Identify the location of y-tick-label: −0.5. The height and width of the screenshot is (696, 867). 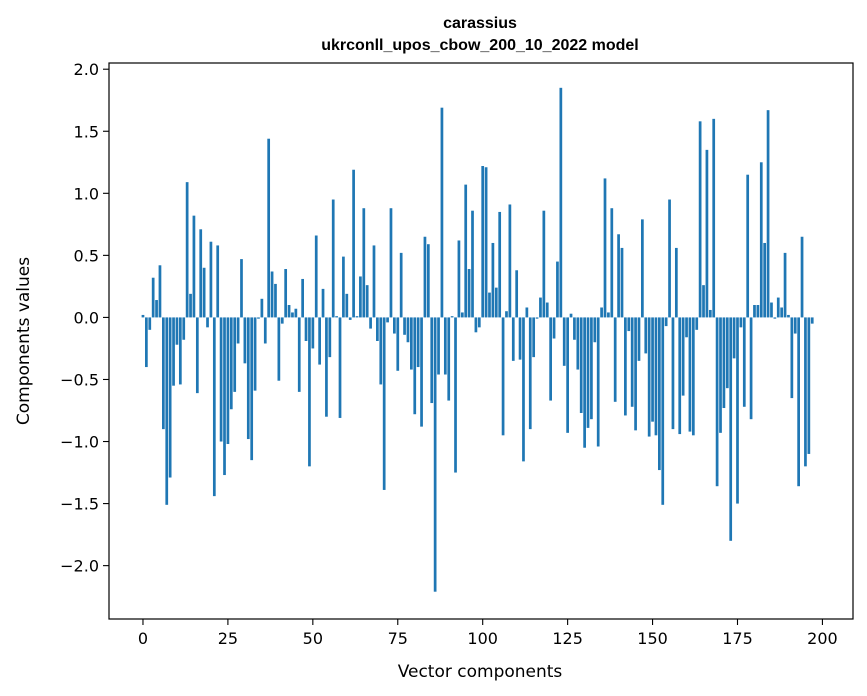
(79, 379).